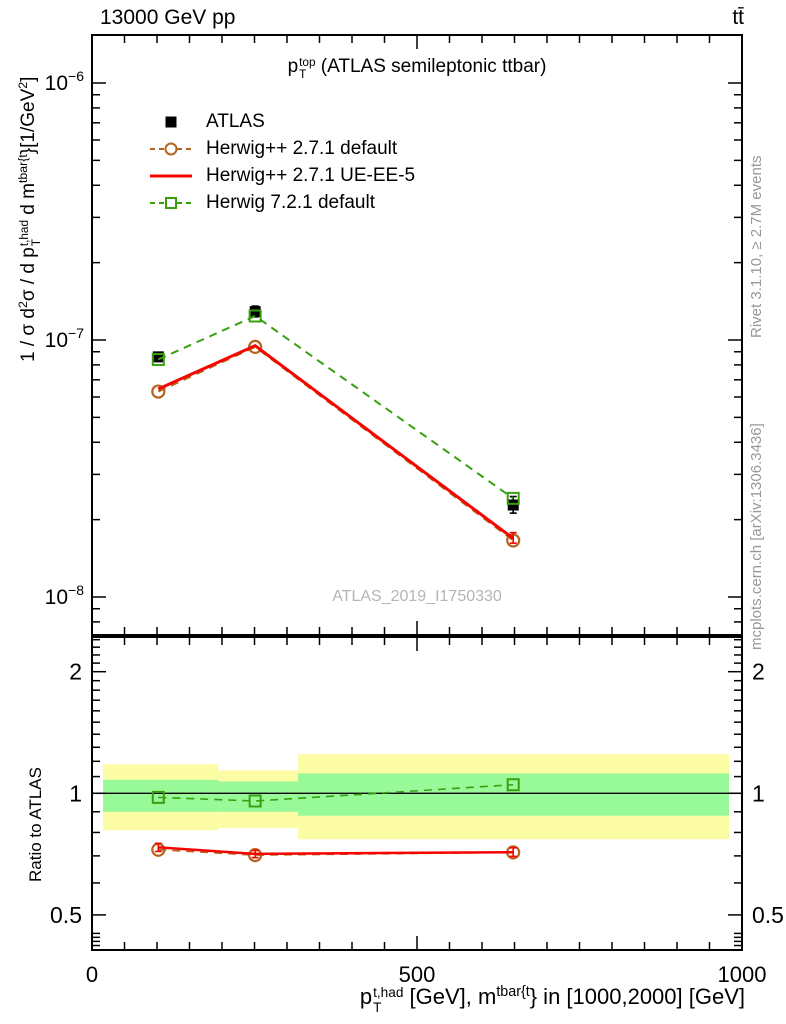 The width and height of the screenshot is (786, 1024). I want to click on legend-marker-open-square, so click(171, 202).